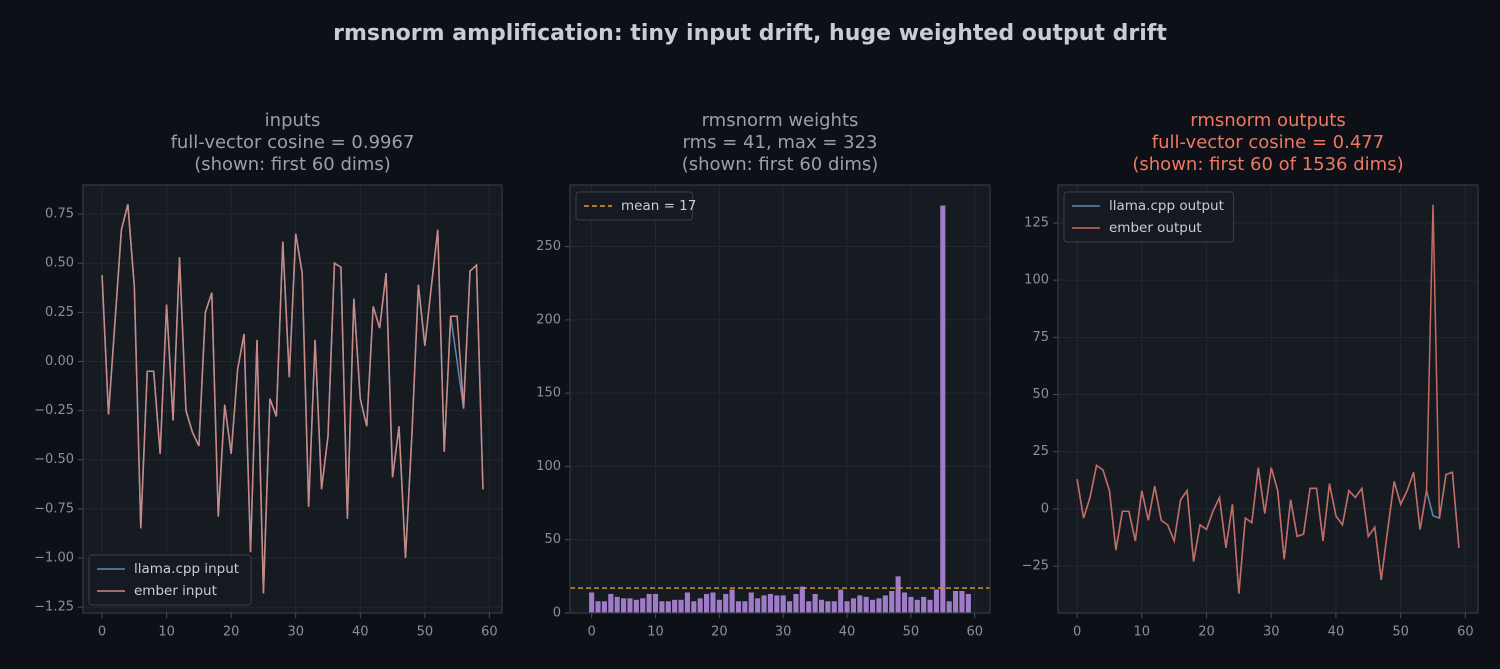  What do you see at coordinates (54, 459) in the screenshot?
I see `y-tick-label: −0.50` at bounding box center [54, 459].